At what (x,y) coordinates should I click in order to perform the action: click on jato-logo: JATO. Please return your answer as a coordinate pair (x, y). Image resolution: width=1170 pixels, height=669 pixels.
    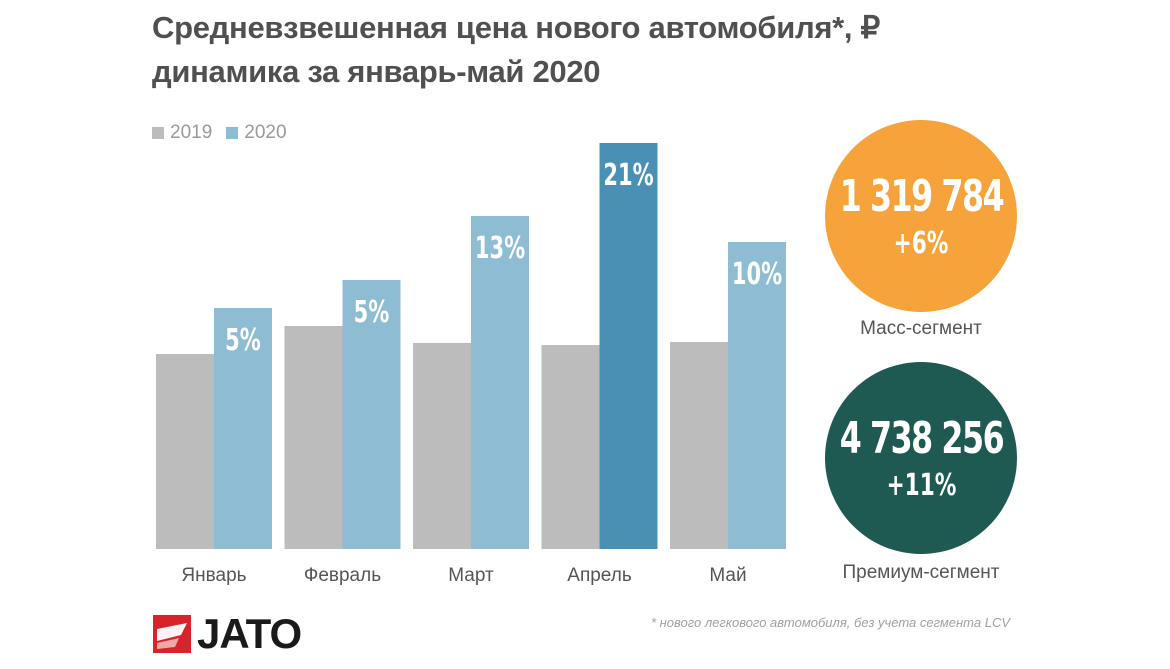
    Looking at the image, I should click on (227, 633).